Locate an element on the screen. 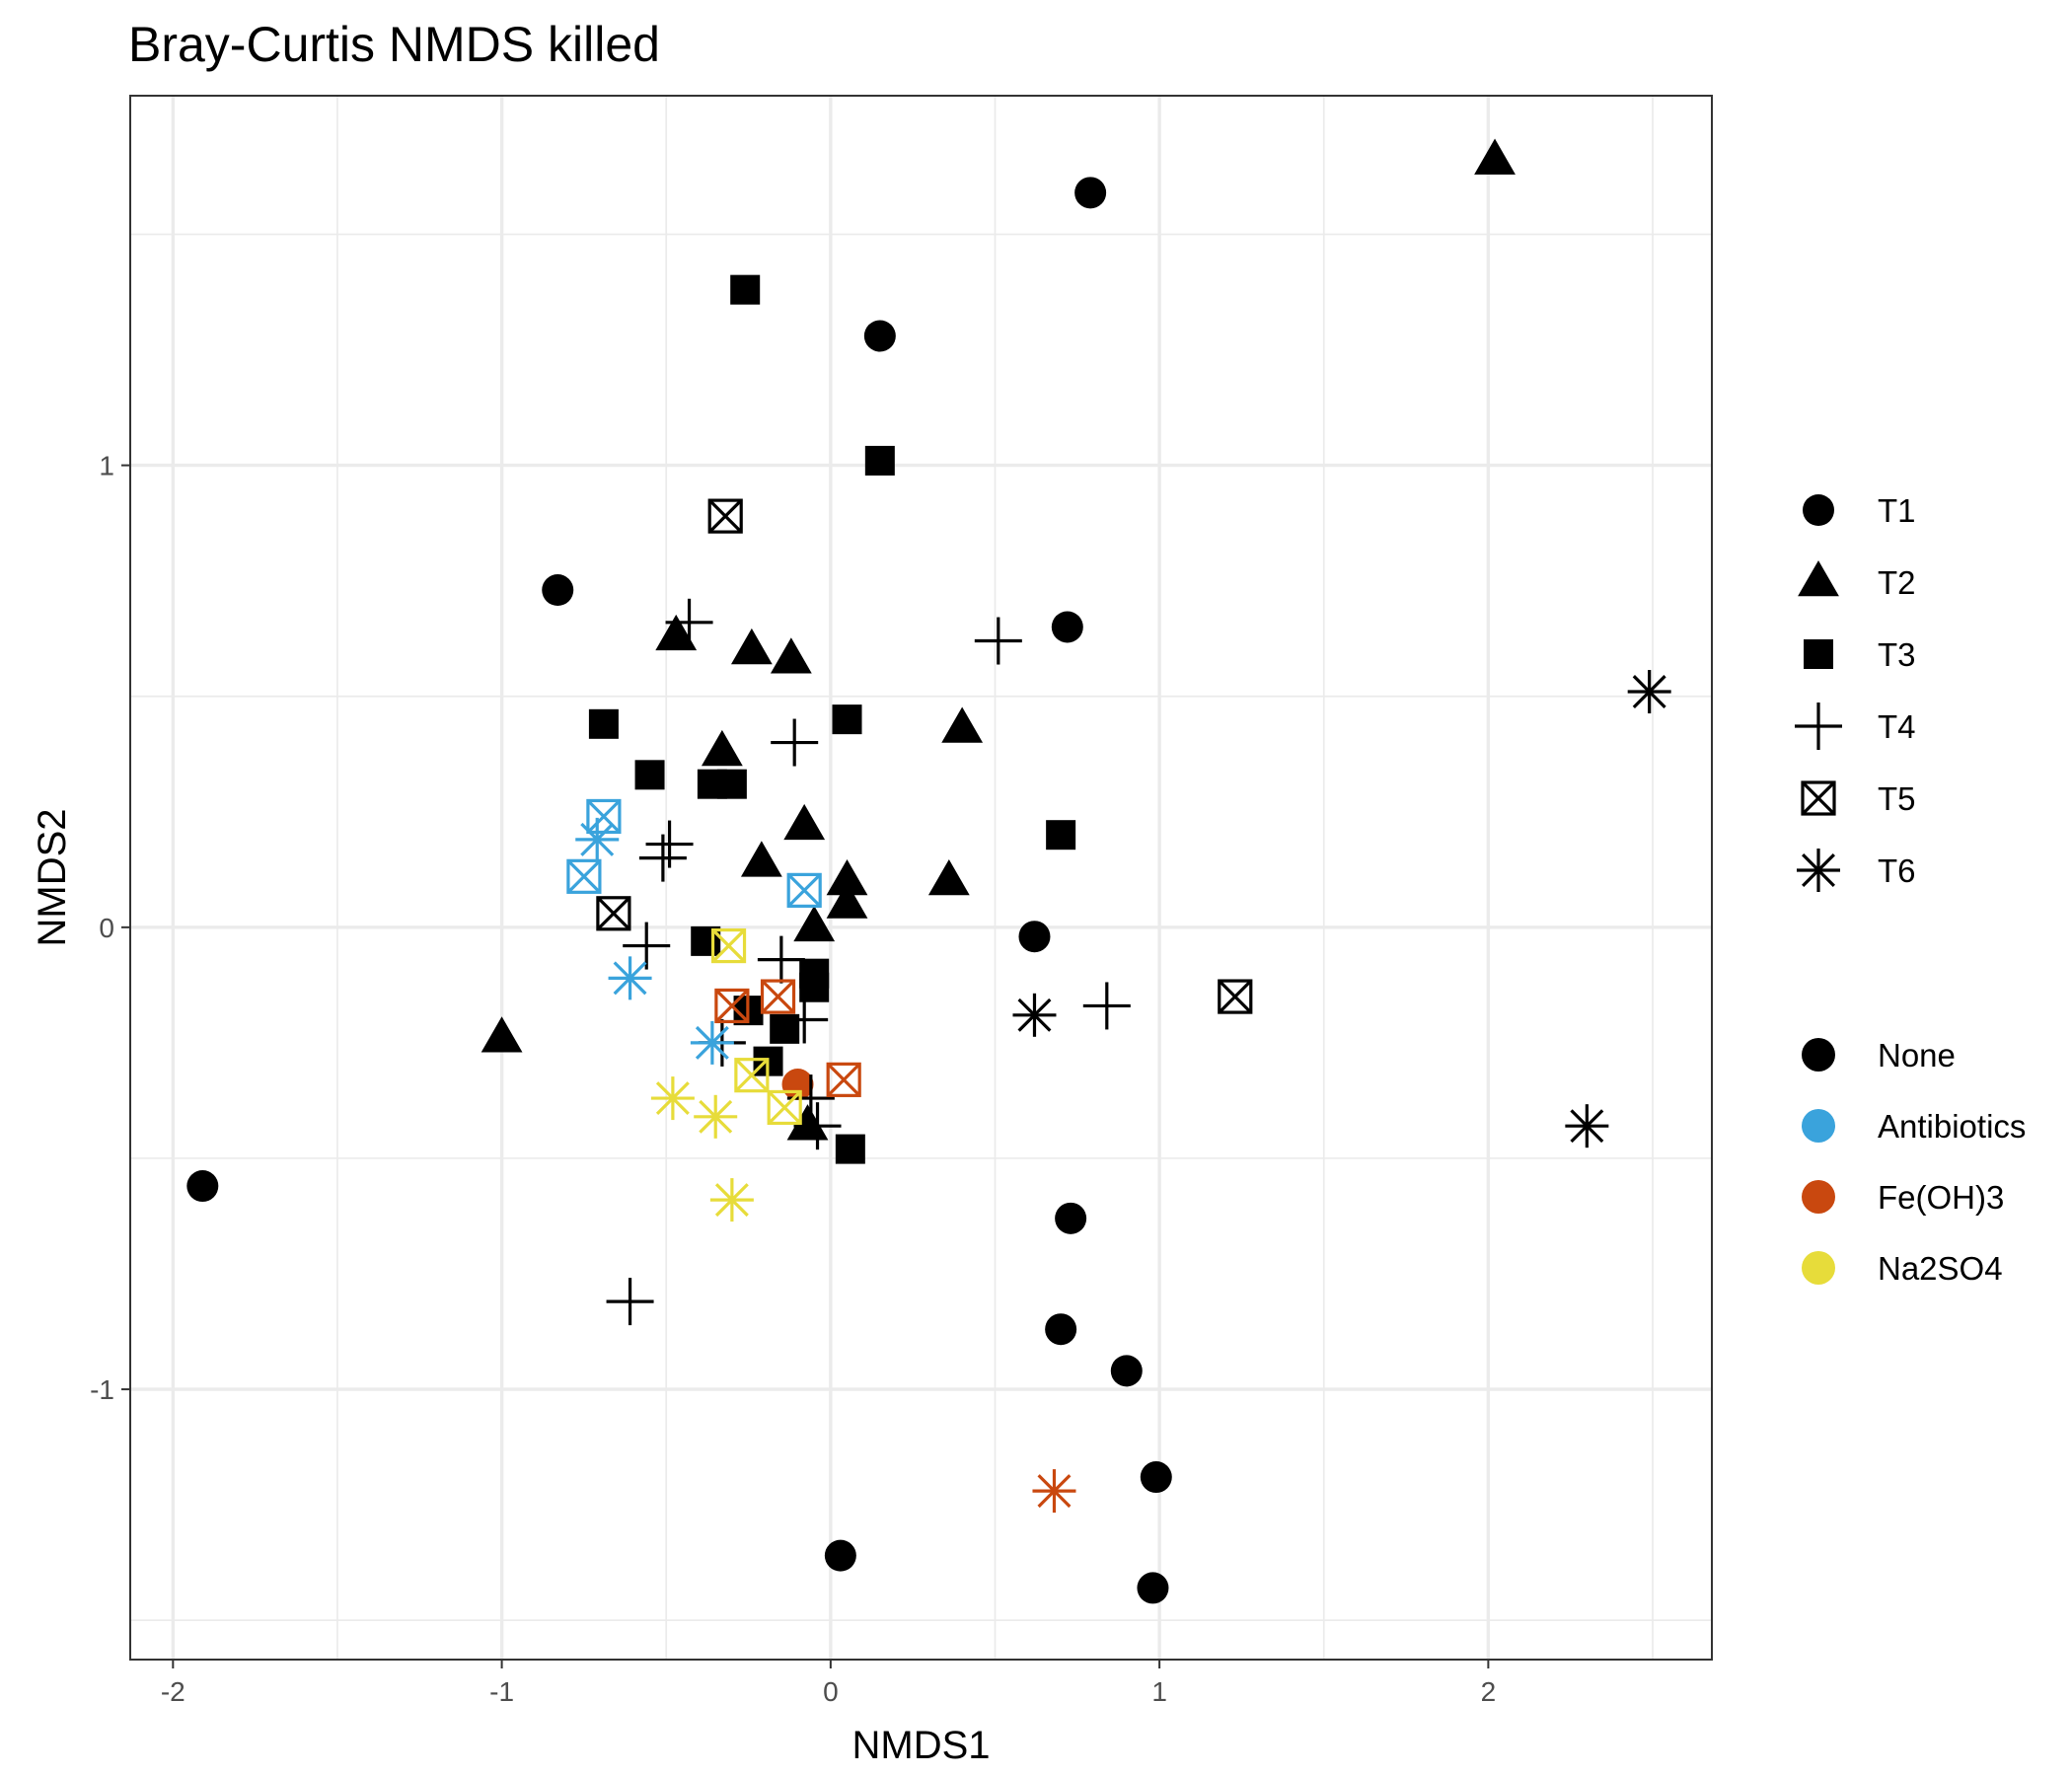 This screenshot has width=2072, height=1776. y-tick-label: 0 is located at coordinates (106, 928).